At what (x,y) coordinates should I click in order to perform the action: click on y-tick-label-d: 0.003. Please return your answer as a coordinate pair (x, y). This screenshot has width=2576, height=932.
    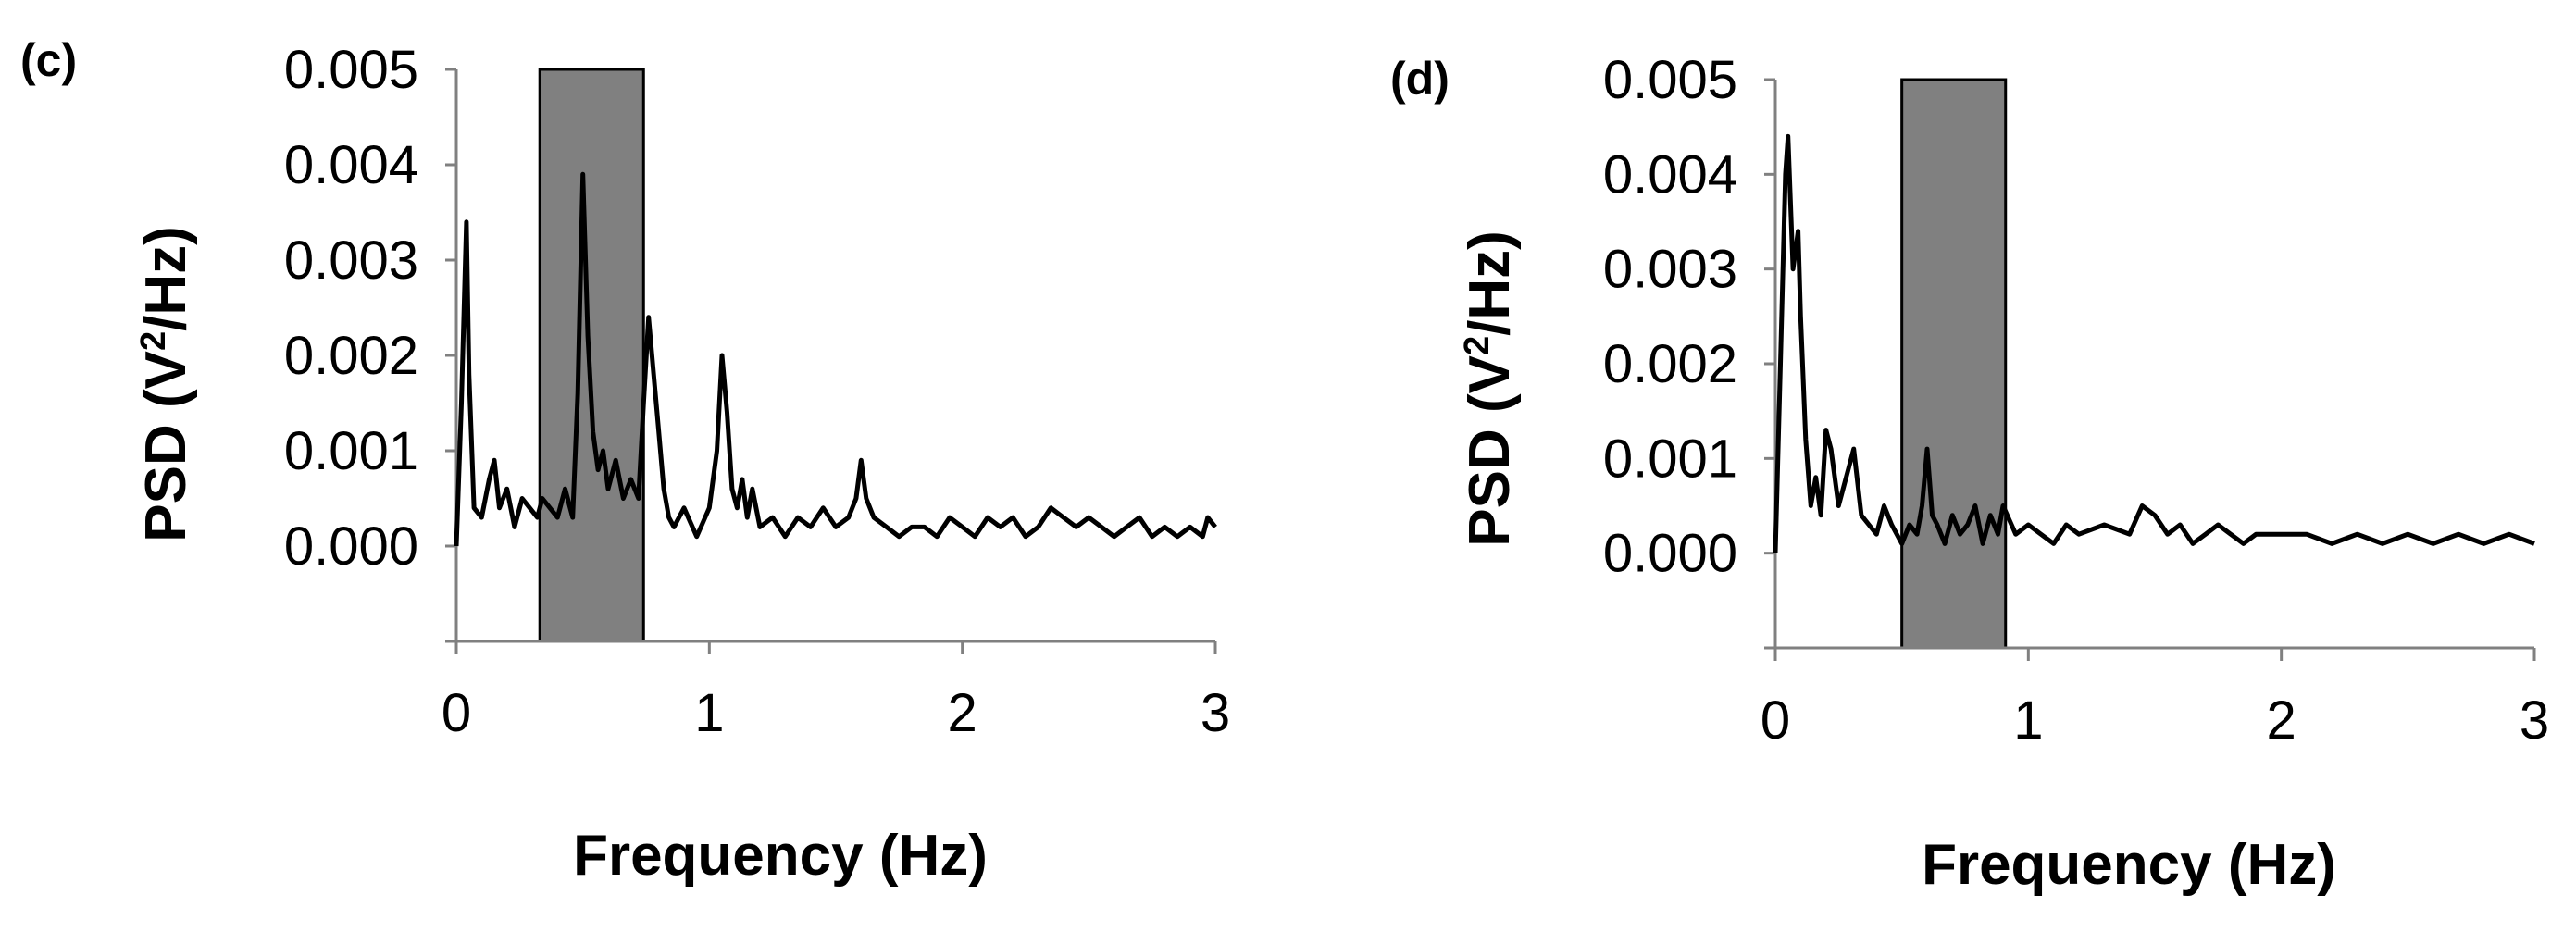
    Looking at the image, I should click on (1670, 270).